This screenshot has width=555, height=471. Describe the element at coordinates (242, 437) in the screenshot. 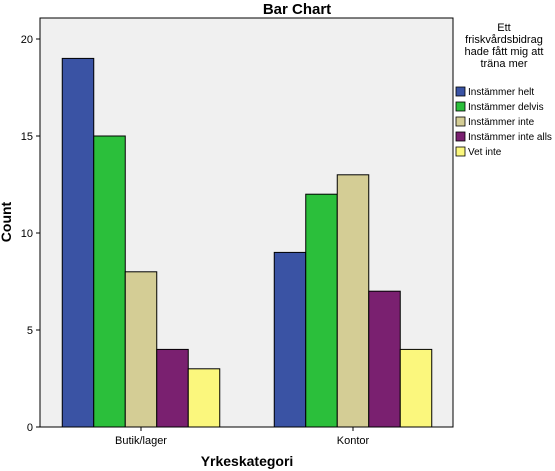

I see `x-axis: Butik/lager Kontor` at that location.